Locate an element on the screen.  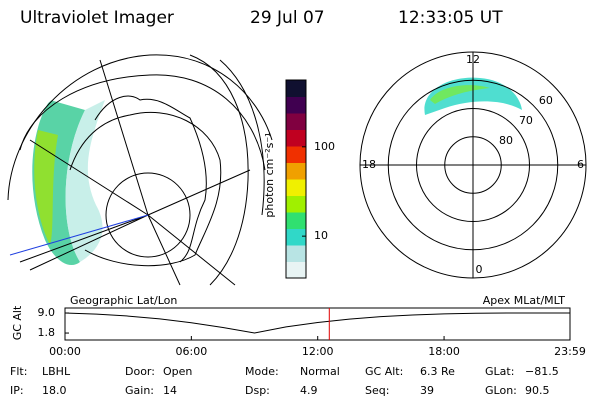
y-tick-label: 1.8 is located at coordinates (47, 332).